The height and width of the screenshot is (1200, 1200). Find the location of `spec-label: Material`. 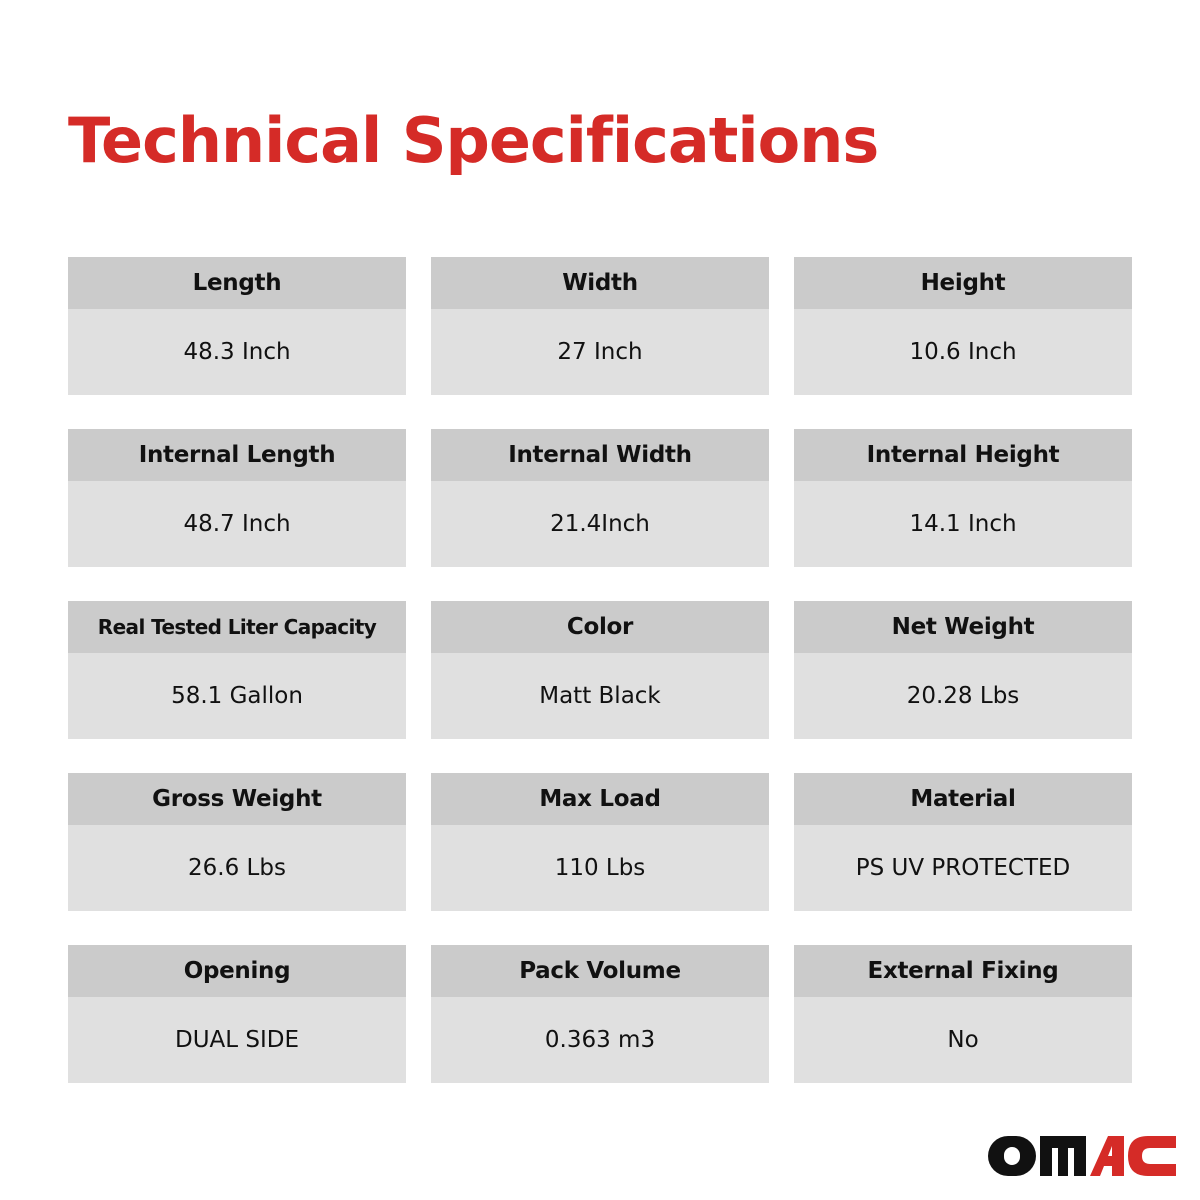

spec-label: Material is located at coordinates (963, 799).